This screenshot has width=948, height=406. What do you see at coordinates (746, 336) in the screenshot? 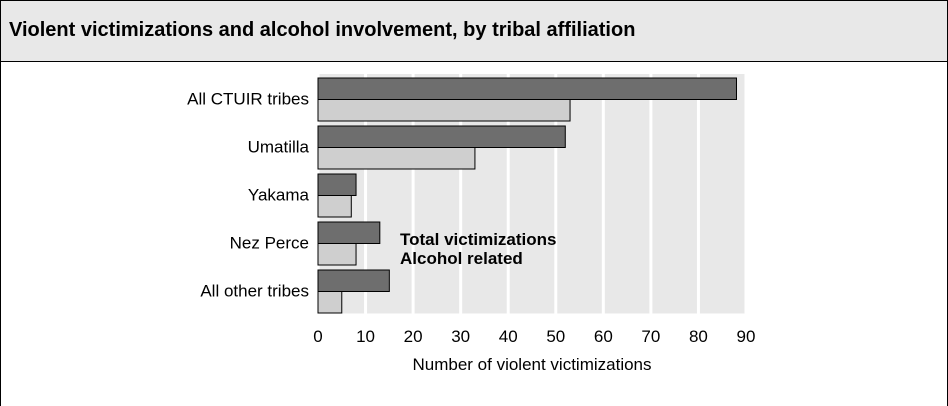
I see `x-tick-label: 90` at bounding box center [746, 336].